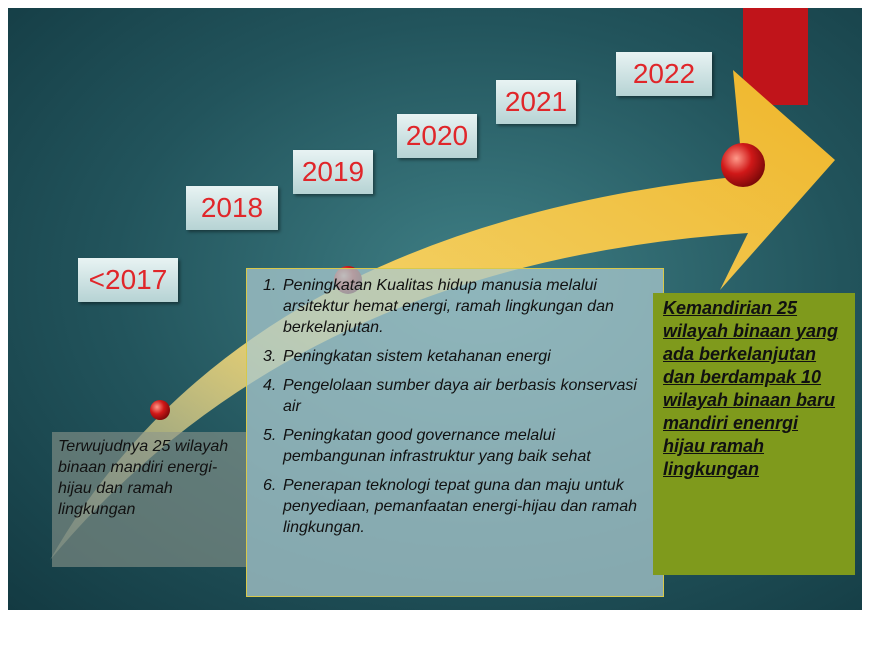  What do you see at coordinates (437, 136) in the screenshot?
I see `year-label: 2020` at bounding box center [437, 136].